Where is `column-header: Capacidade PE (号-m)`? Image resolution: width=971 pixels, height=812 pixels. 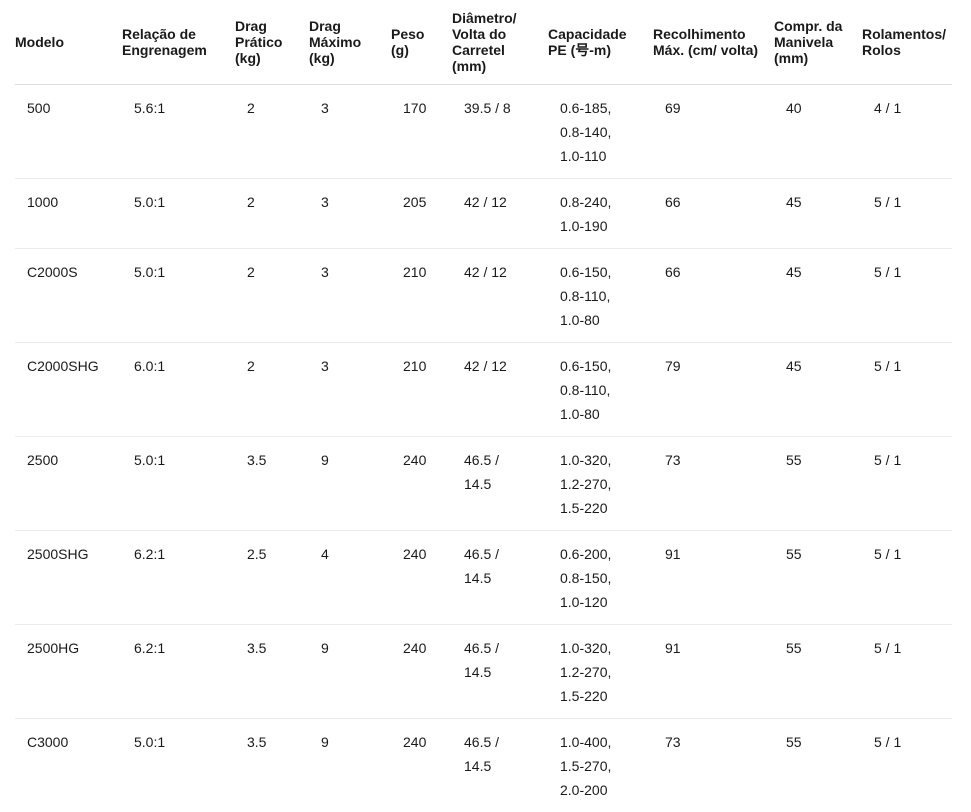 column-header: Capacidade PE (号-m) is located at coordinates (600, 42).